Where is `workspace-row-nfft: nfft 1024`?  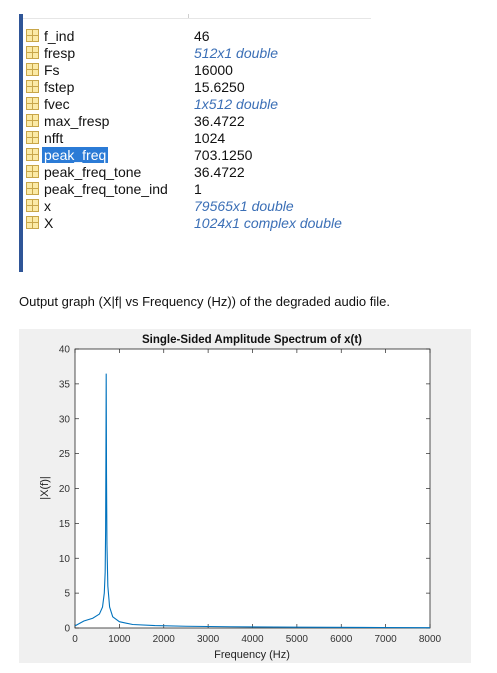
workspace-row-nfft: nfft 1024 is located at coordinates (196, 138).